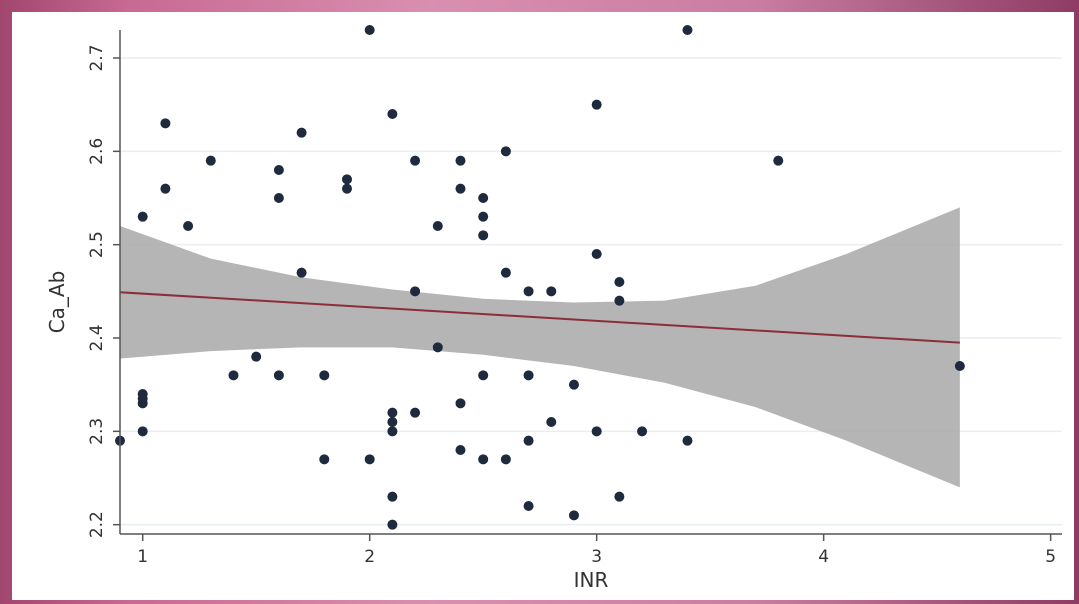  Describe the element at coordinates (97, 524) in the screenshot. I see `y-tick-label: 2.2` at that location.